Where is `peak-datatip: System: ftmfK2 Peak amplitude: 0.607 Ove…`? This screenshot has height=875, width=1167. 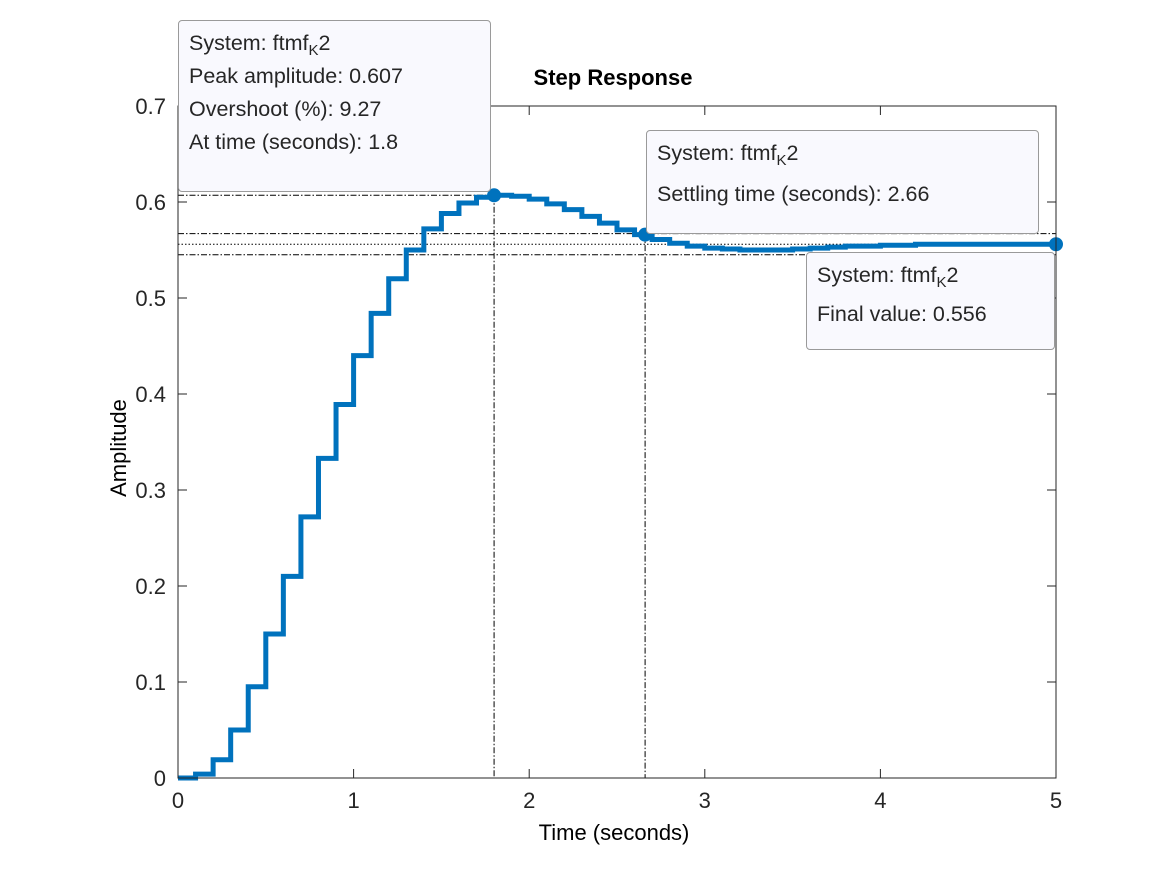
peak-datatip: System: ftmfK2 Peak amplitude: 0.607 Ove… is located at coordinates (334, 106).